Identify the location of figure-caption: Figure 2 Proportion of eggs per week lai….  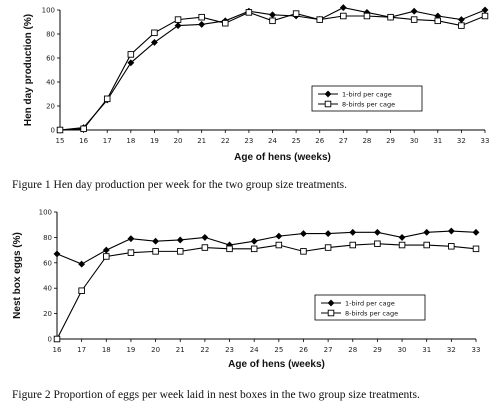
(216, 395).